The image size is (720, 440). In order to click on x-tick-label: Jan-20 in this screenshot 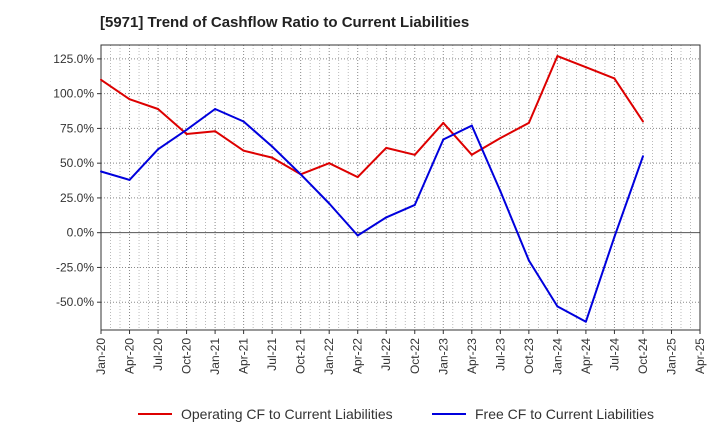, I will do `click(101, 356)`.